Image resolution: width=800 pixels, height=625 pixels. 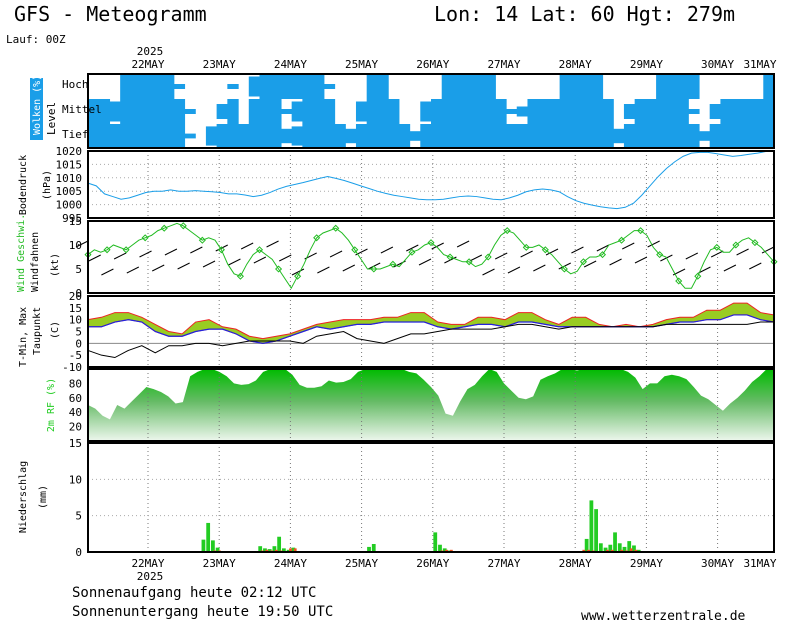 What do you see at coordinates (110, 14) in the screenshot?
I see `chart-title: GFS - Meteogramm` at bounding box center [110, 14].